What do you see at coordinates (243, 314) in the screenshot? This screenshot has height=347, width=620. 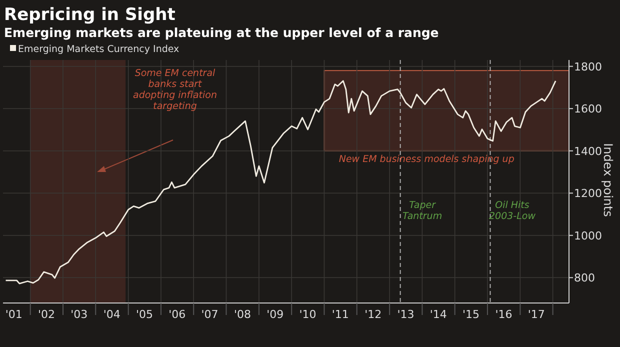 I see `x-tick-label: '08` at bounding box center [243, 314].